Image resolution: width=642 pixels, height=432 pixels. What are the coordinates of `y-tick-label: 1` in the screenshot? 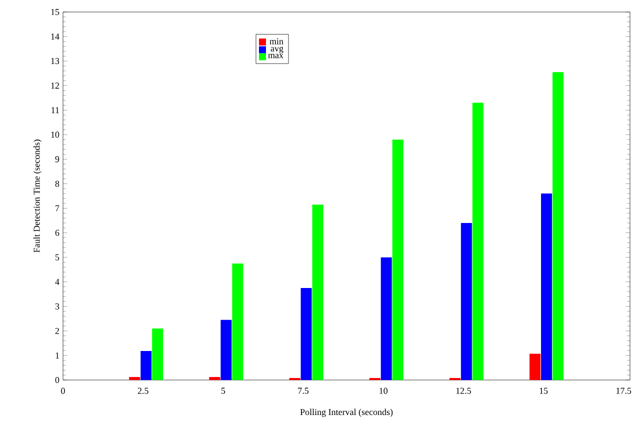 It's located at (57, 355).